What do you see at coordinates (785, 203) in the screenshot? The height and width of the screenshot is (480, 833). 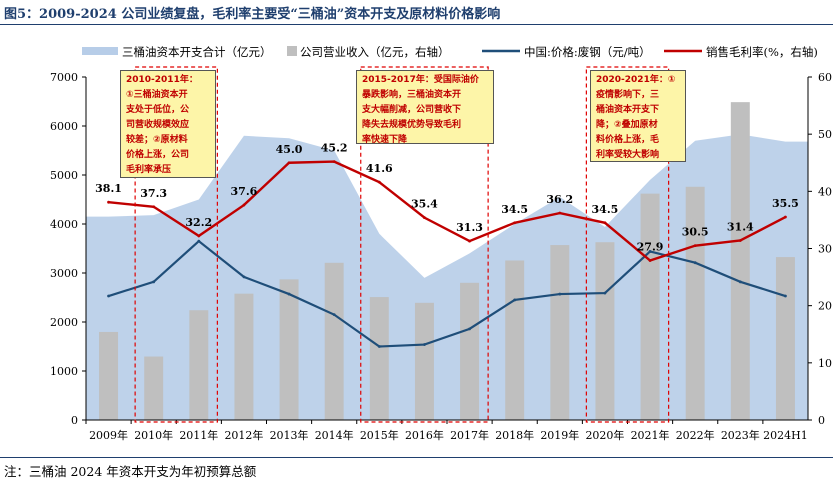 I see `margin-data-label: 35.5` at bounding box center [785, 203].